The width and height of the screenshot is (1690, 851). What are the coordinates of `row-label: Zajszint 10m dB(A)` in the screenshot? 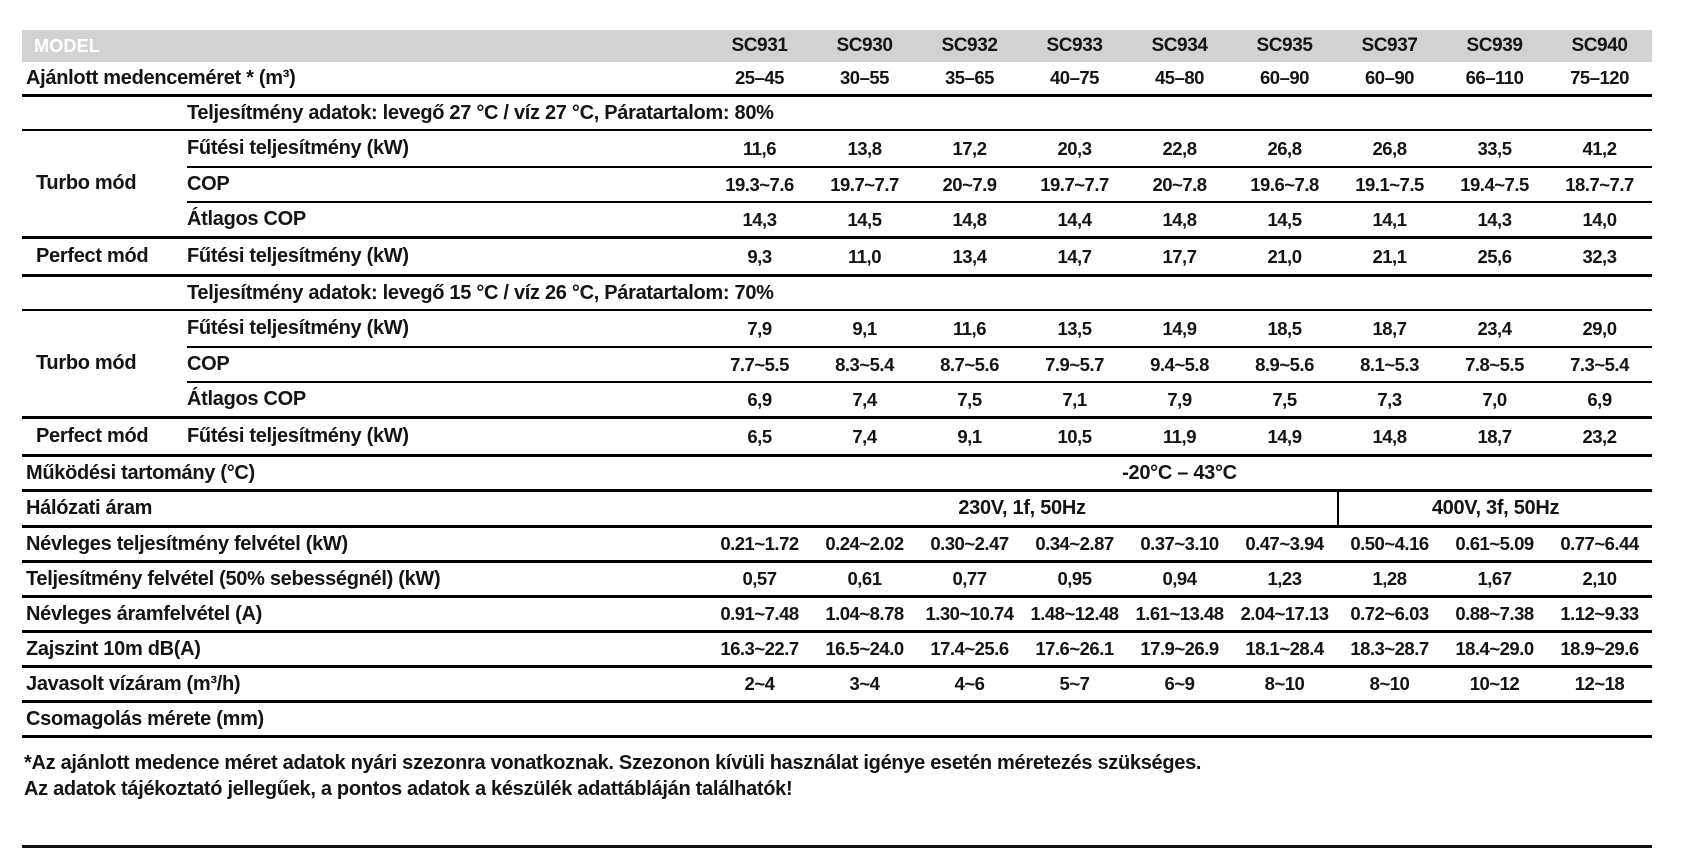 It's located at (113, 648).